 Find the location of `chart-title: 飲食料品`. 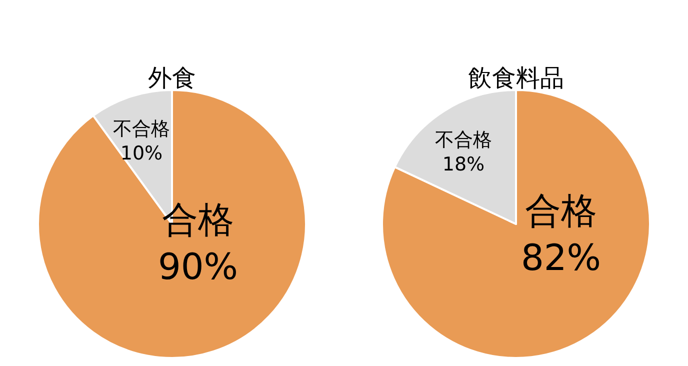

chart-title: 飲食料品 is located at coordinates (516, 78).